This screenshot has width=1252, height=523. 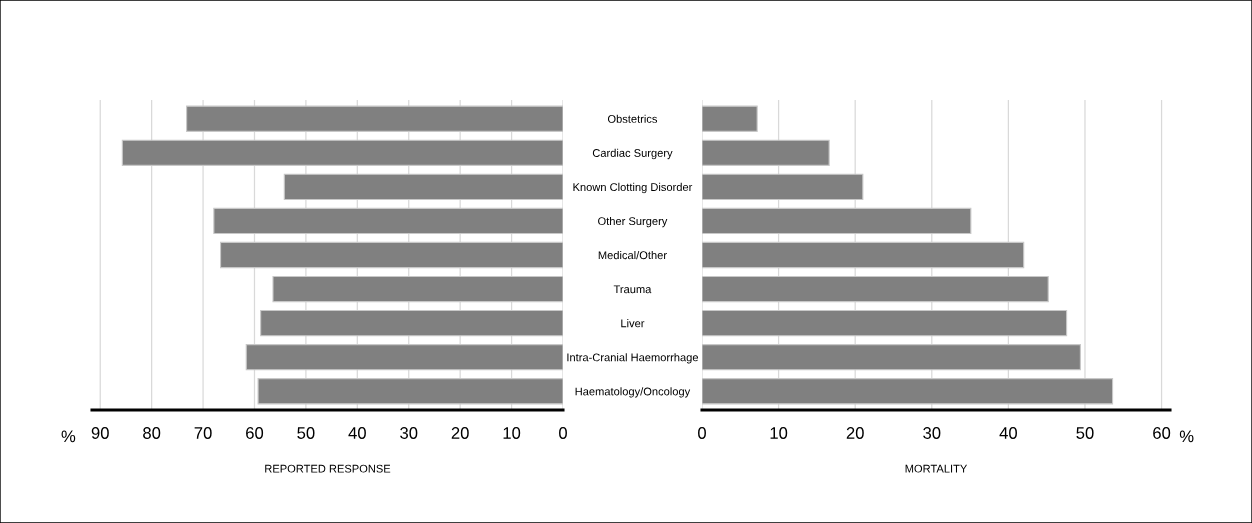 What do you see at coordinates (633, 188) in the screenshot?
I see `y-tick-label: Known Clotting Disorder` at bounding box center [633, 188].